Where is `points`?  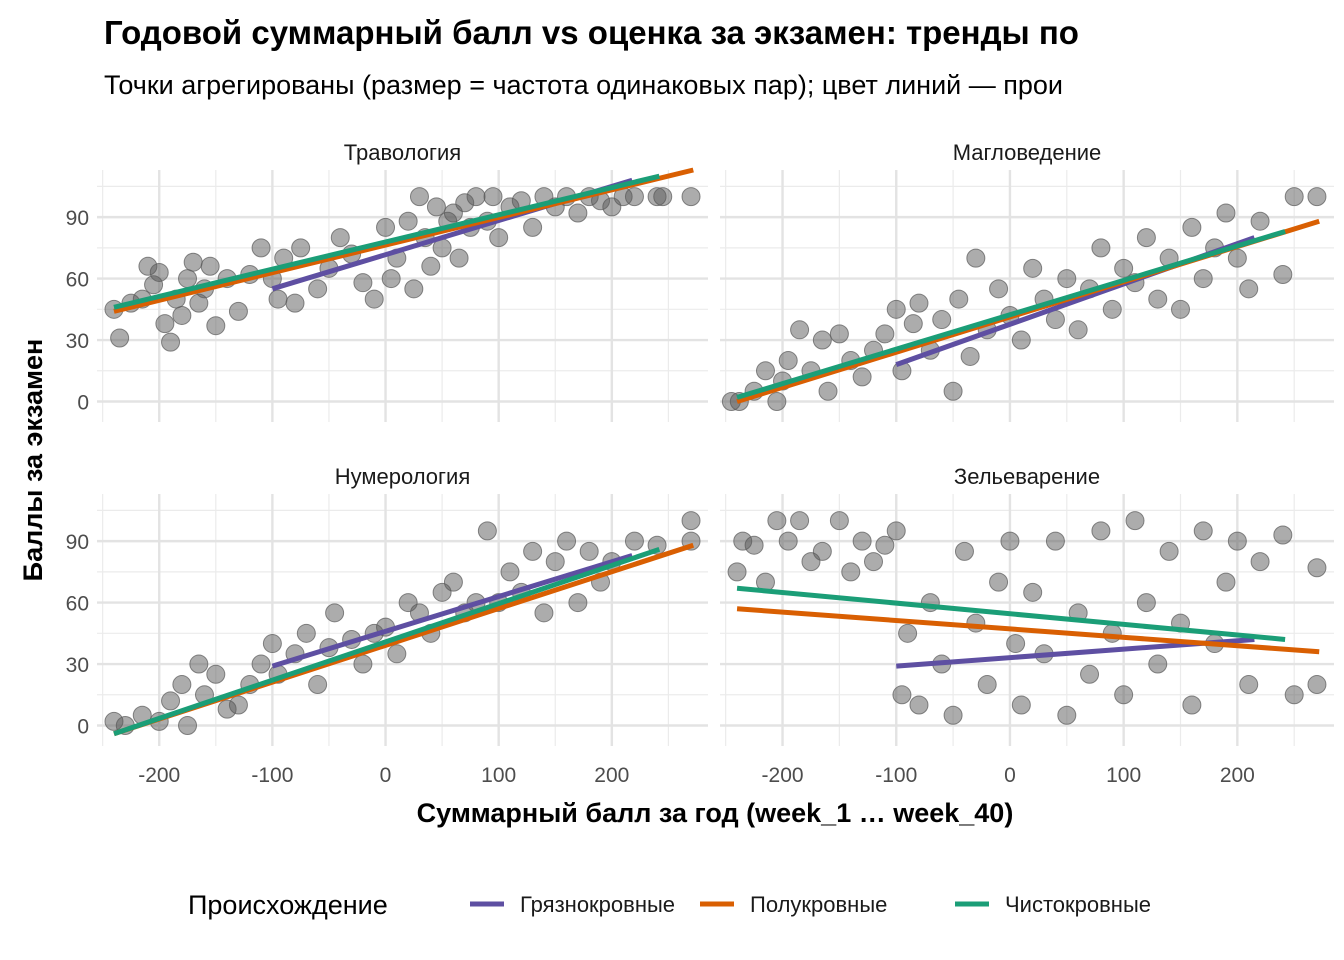 points is located at coordinates (402, 623).